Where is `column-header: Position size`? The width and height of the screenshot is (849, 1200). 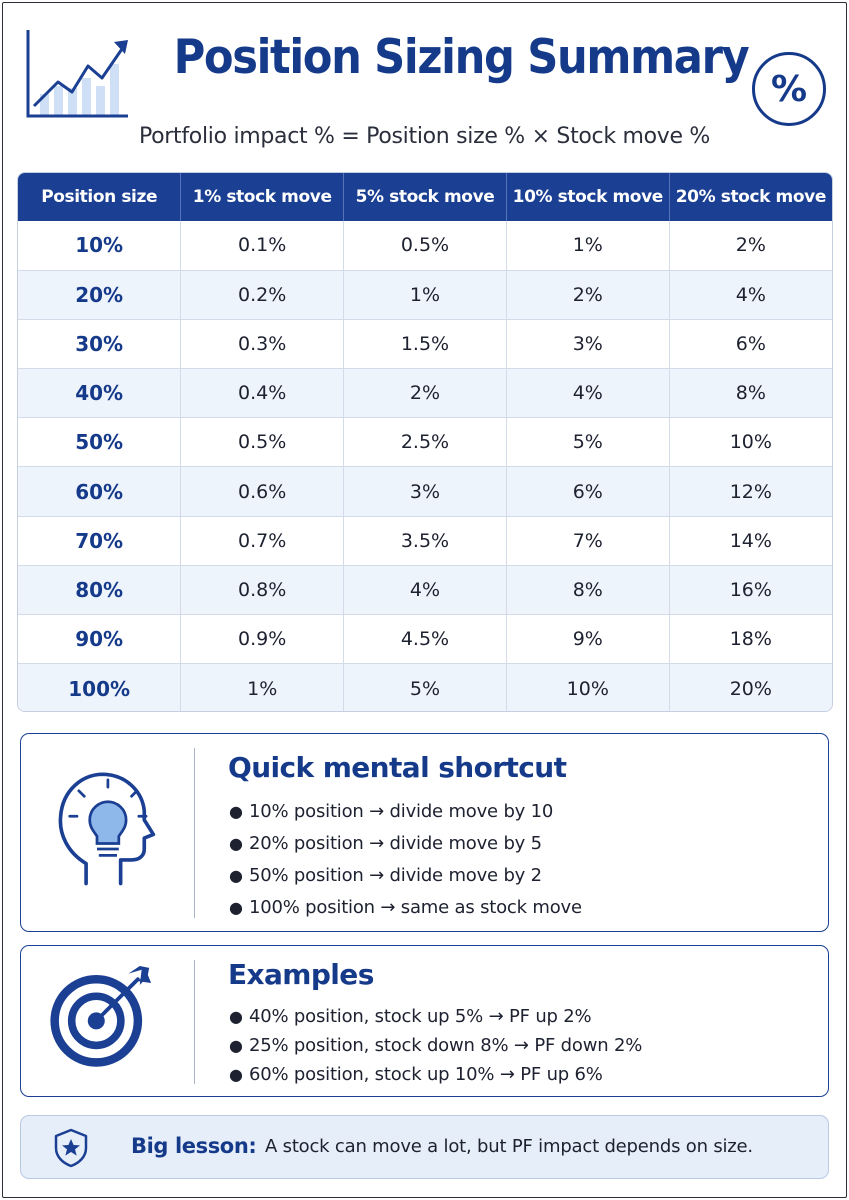
column-header: Position size is located at coordinates (100, 197).